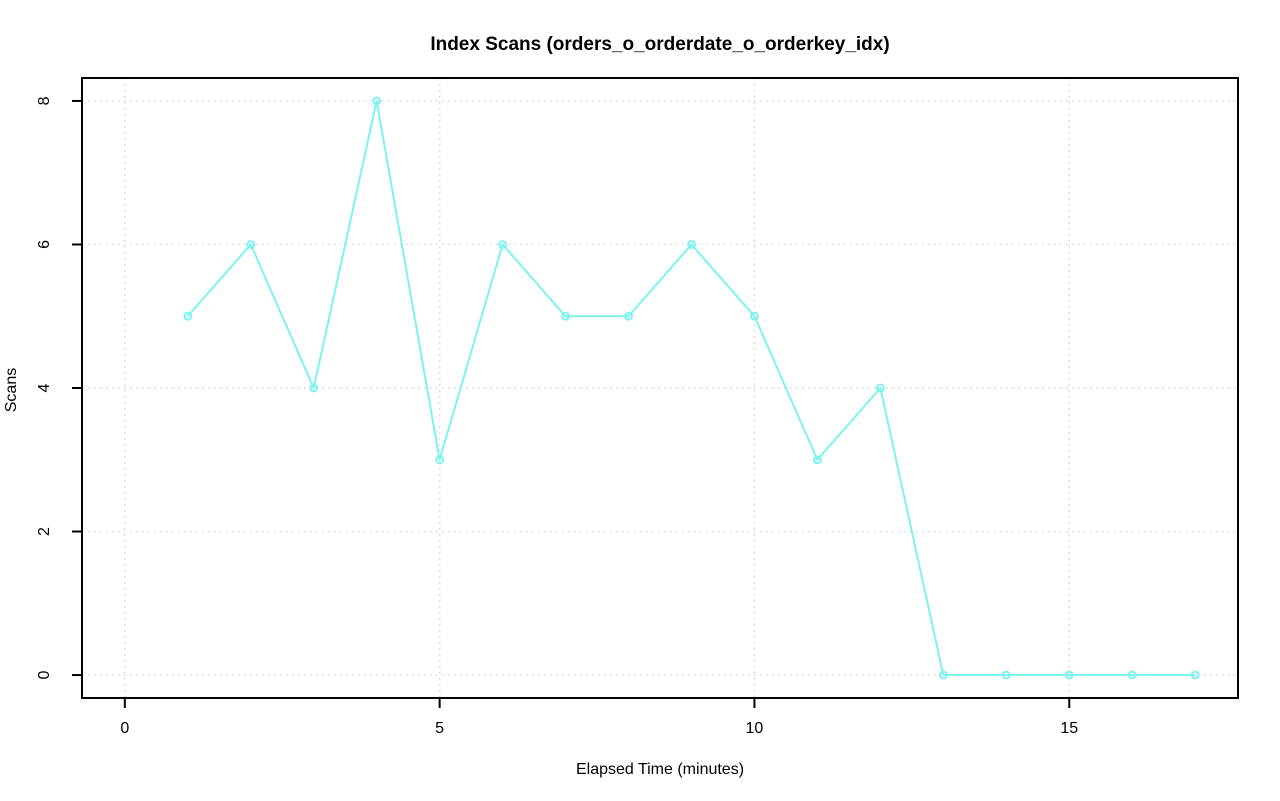  What do you see at coordinates (124, 728) in the screenshot?
I see `x-tick-label: 0` at bounding box center [124, 728].